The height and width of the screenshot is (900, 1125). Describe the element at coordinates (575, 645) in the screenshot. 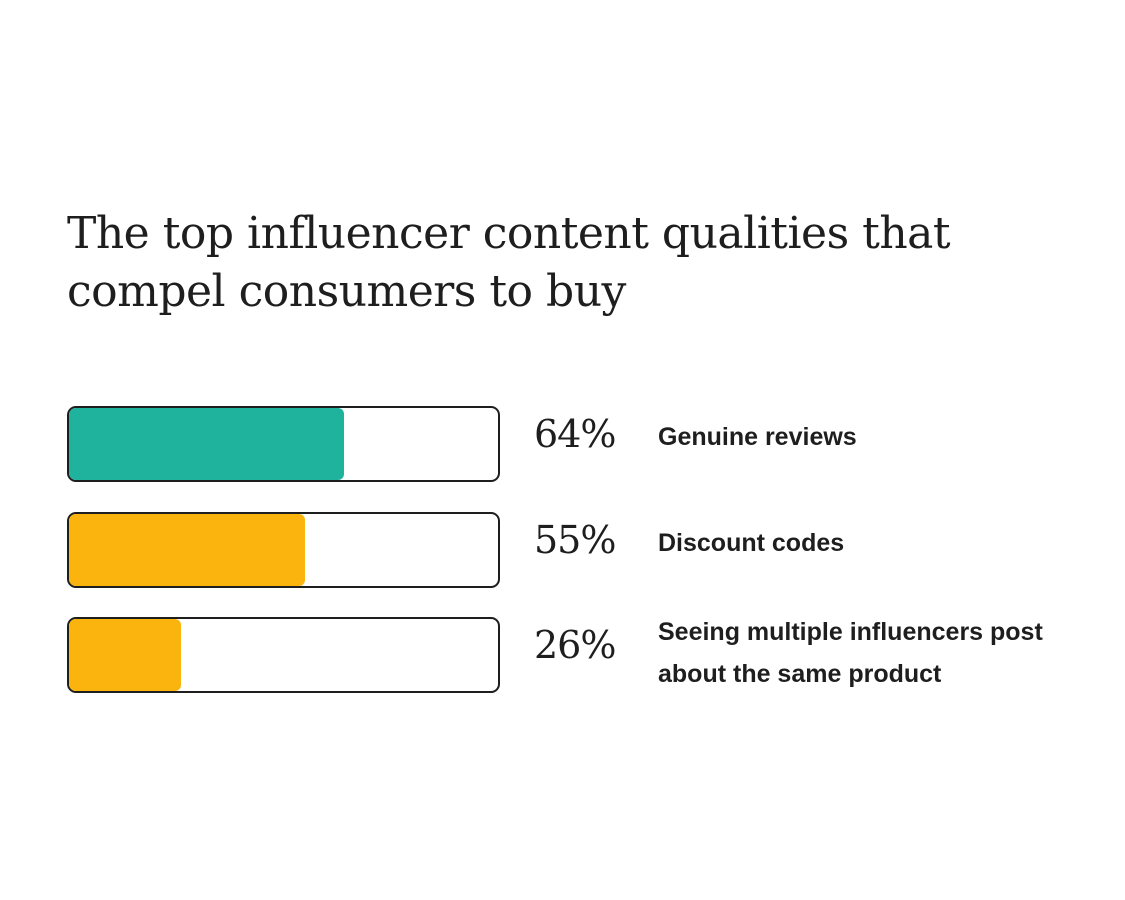

I see `value-label: 26%` at that location.